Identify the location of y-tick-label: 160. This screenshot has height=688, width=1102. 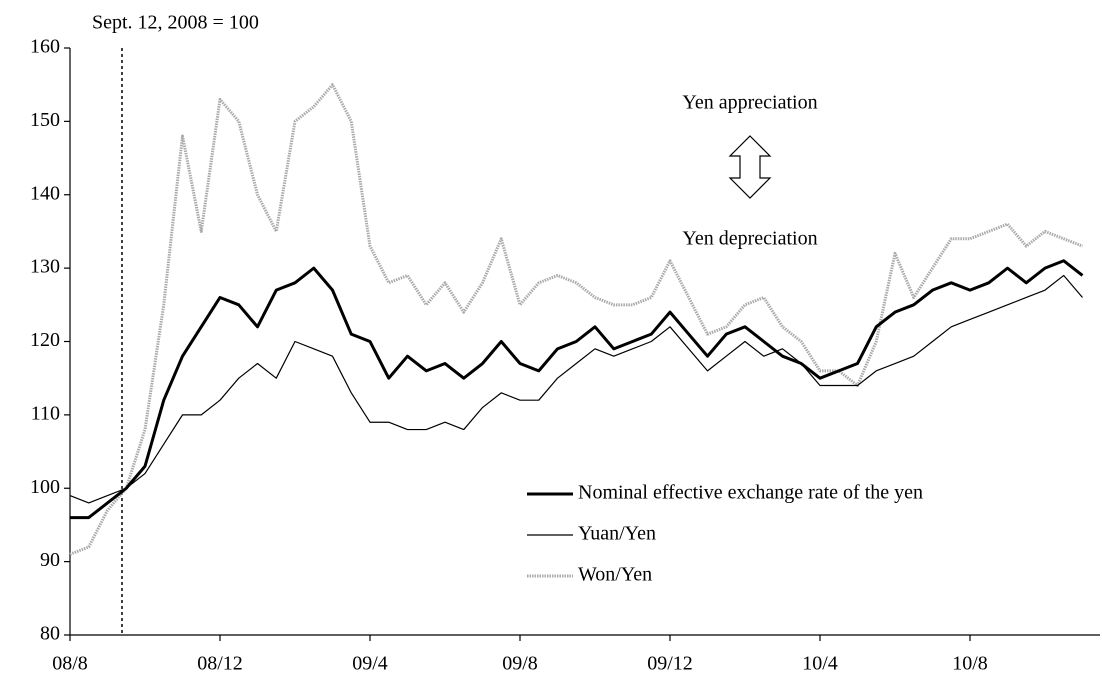
(45, 47).